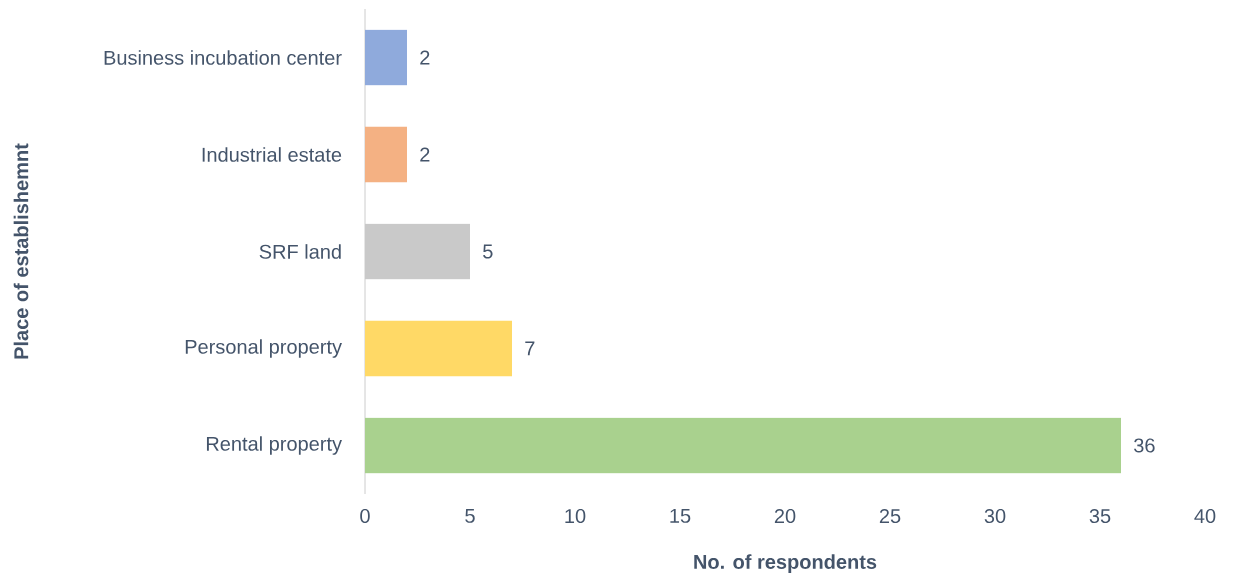 The height and width of the screenshot is (580, 1237). What do you see at coordinates (995, 516) in the screenshot?
I see `x-tick-label: 30` at bounding box center [995, 516].